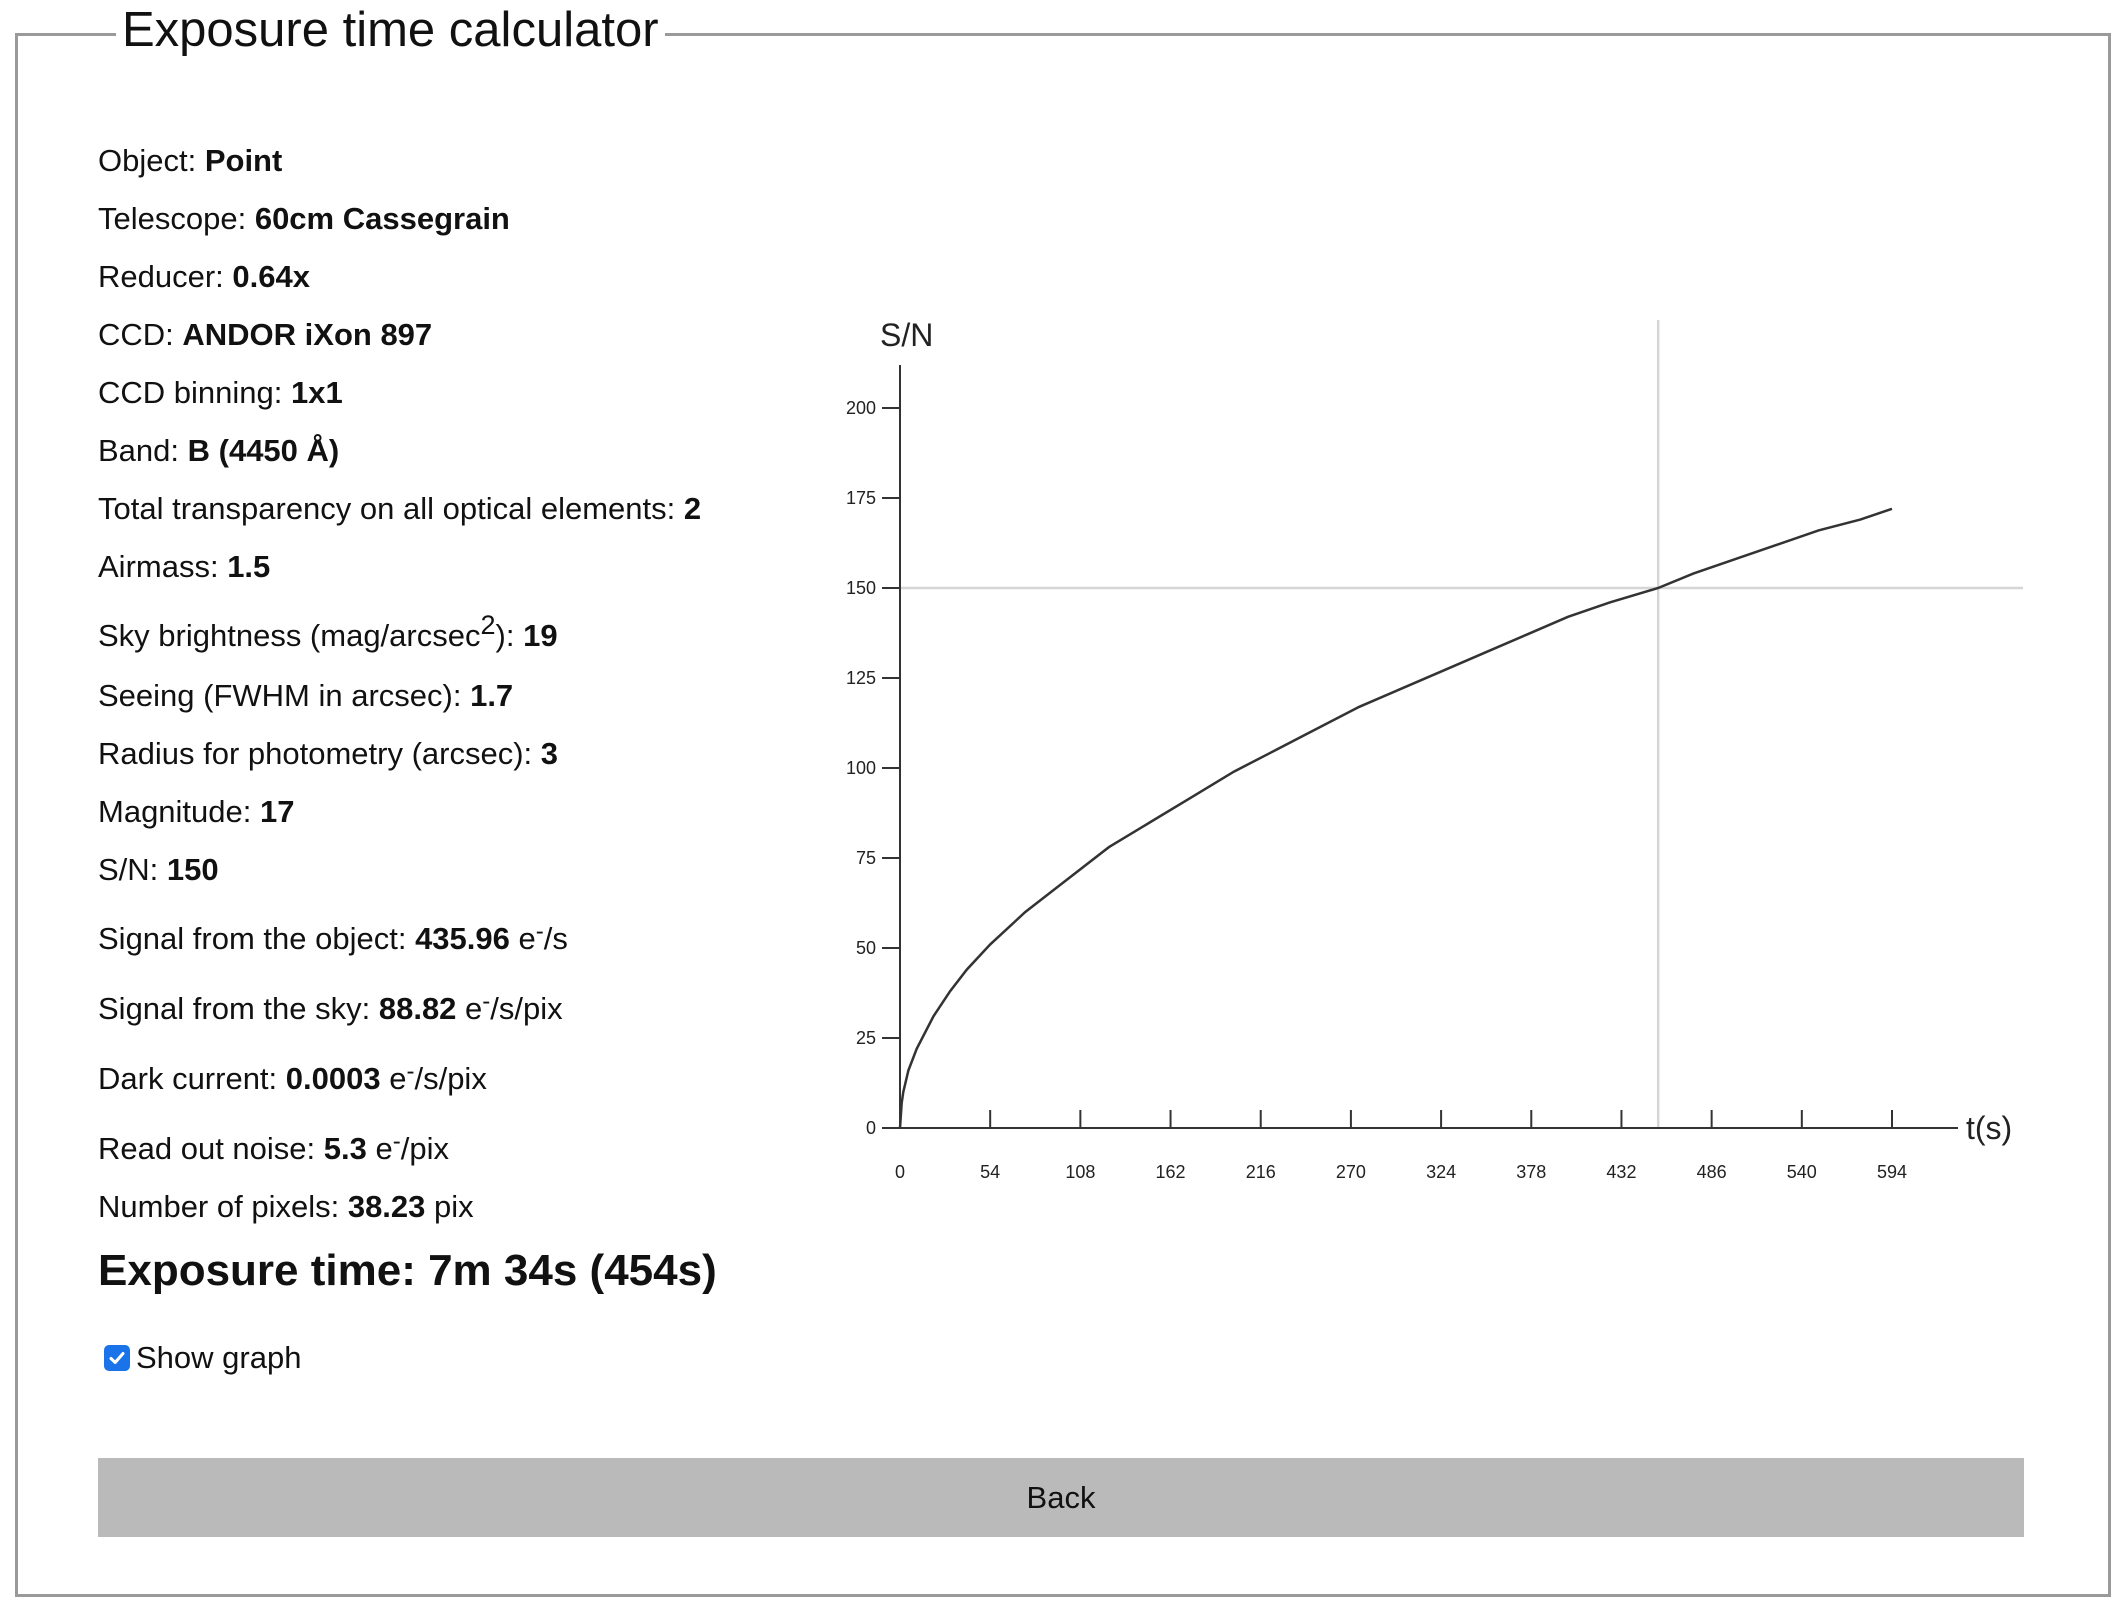 The image size is (2118, 1604). I want to click on y-tick-label: 125, so click(861, 678).